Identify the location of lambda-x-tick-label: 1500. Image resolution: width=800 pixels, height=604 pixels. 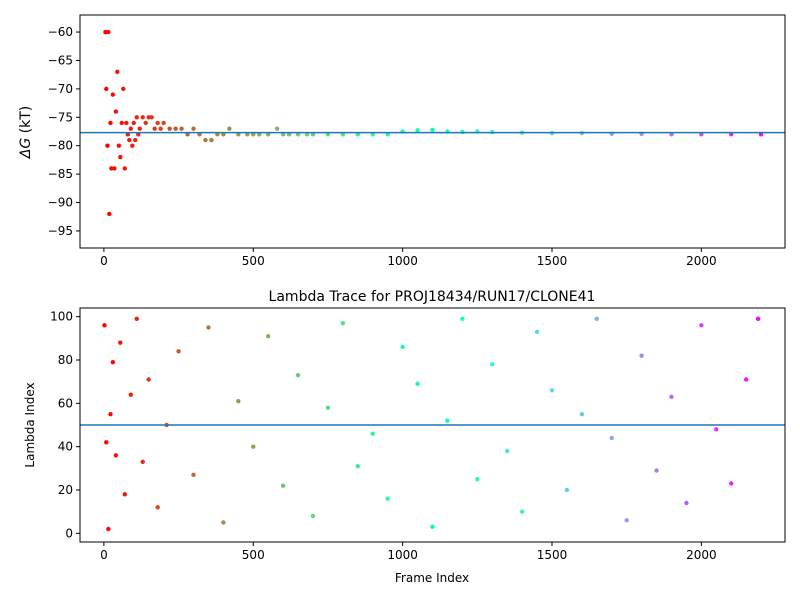
(552, 555).